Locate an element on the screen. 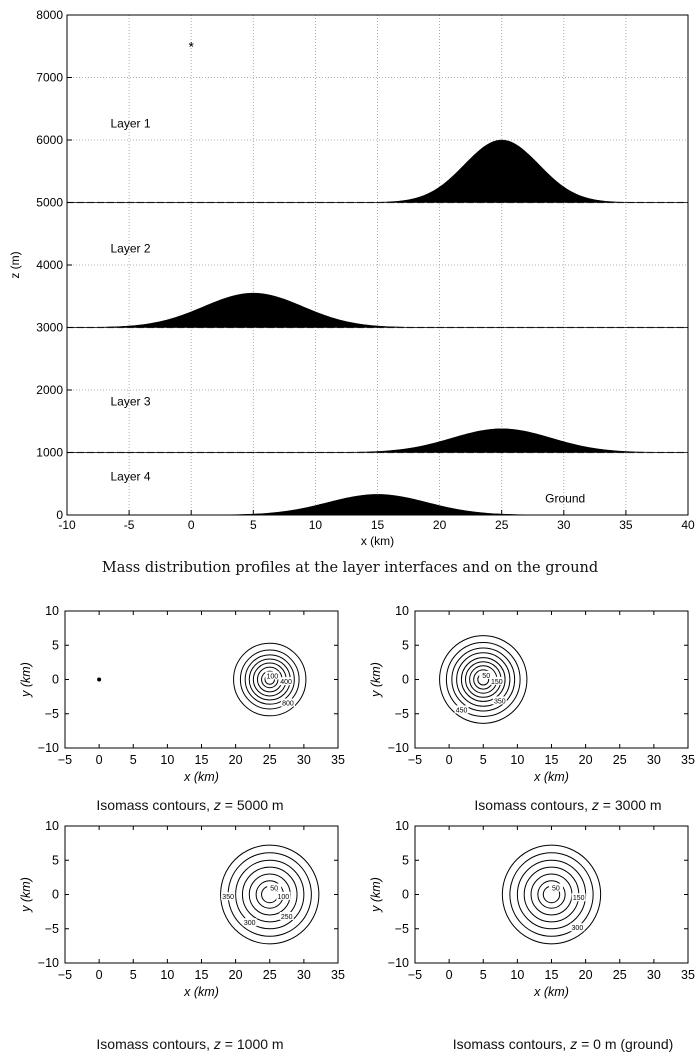 The height and width of the screenshot is (1056, 700). annotation-label: Ground is located at coordinates (565, 499).